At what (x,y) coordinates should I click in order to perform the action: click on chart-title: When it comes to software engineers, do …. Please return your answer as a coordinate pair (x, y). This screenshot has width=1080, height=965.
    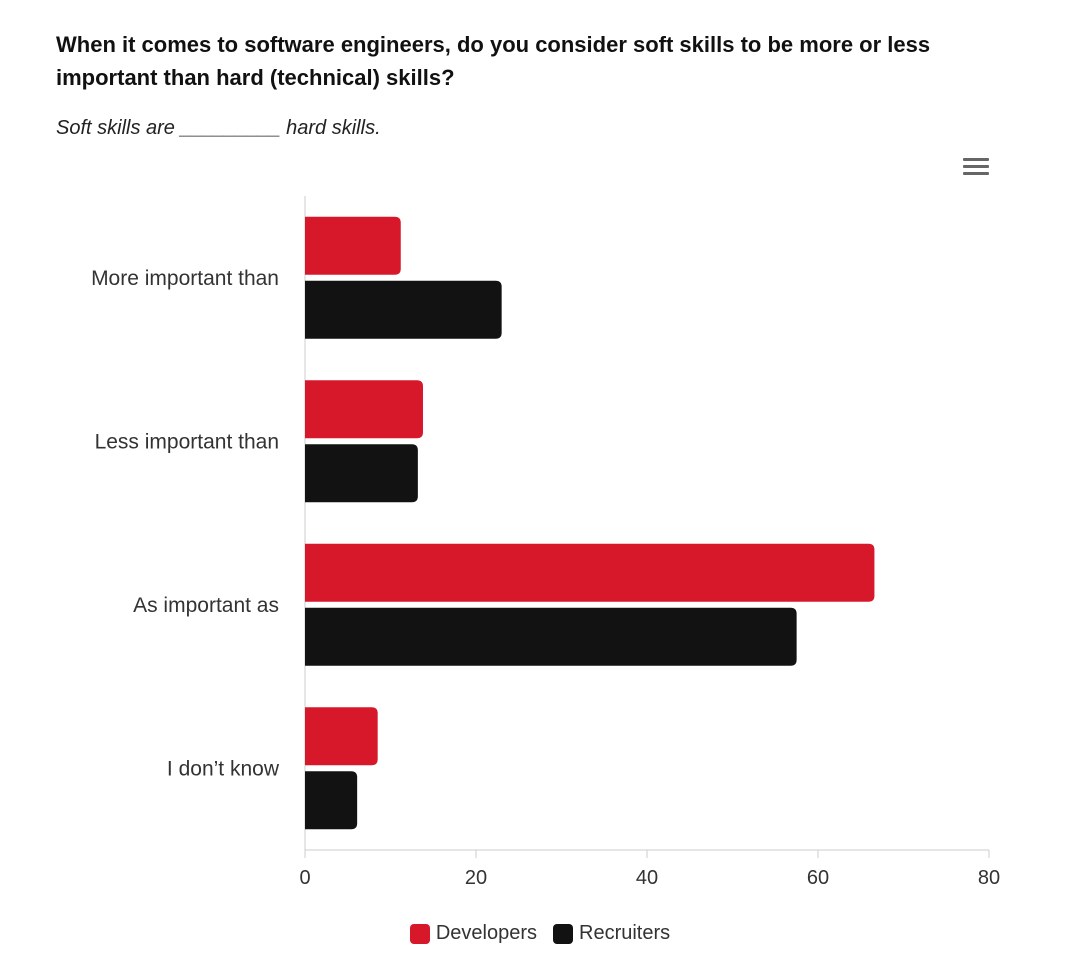
    Looking at the image, I should click on (493, 61).